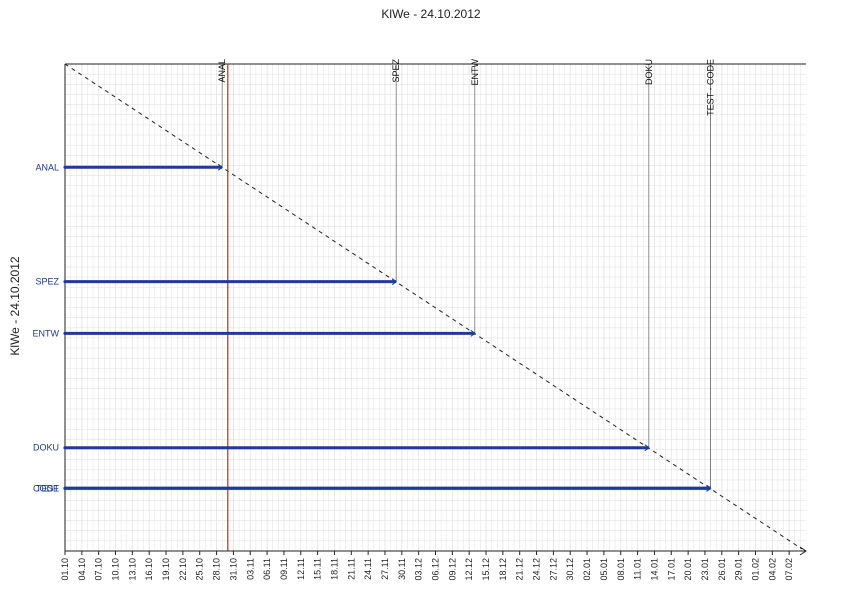  What do you see at coordinates (475, 72) in the screenshot?
I see `top-label-entw: ENTW` at bounding box center [475, 72].